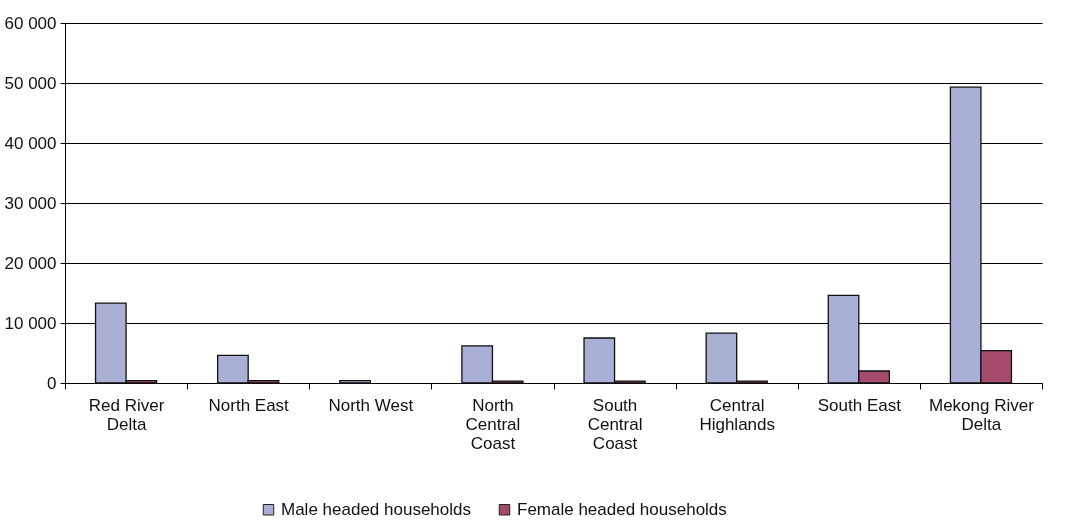 Image resolution: width=1066 pixels, height=525 pixels. Describe the element at coordinates (30, 83) in the screenshot. I see `y-tick-label: 50 000` at that location.